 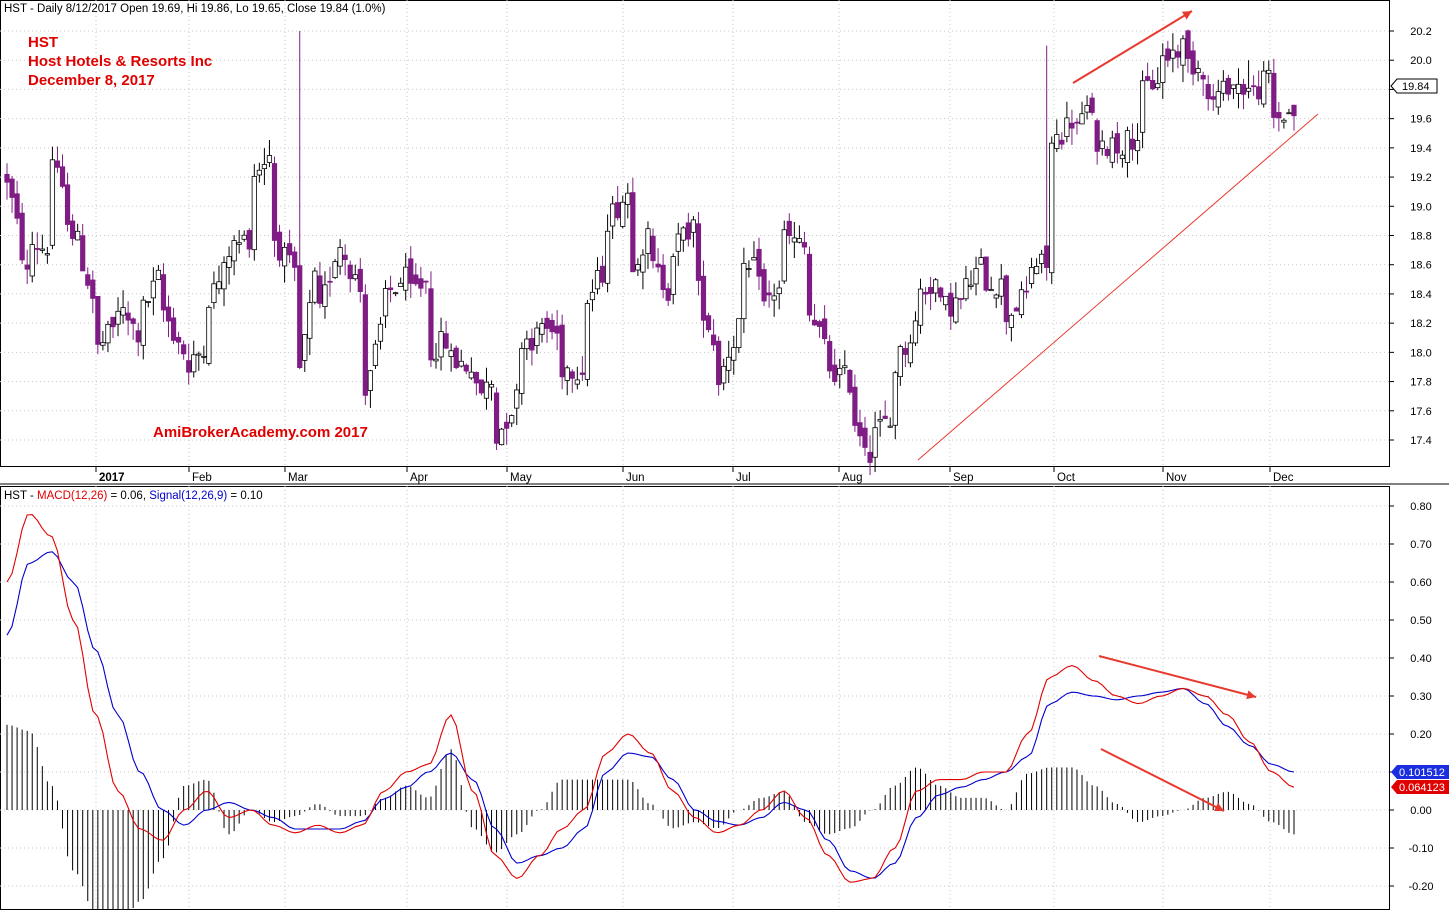 I want to click on macd-last-label: 0.064123, so click(x=1422, y=788).